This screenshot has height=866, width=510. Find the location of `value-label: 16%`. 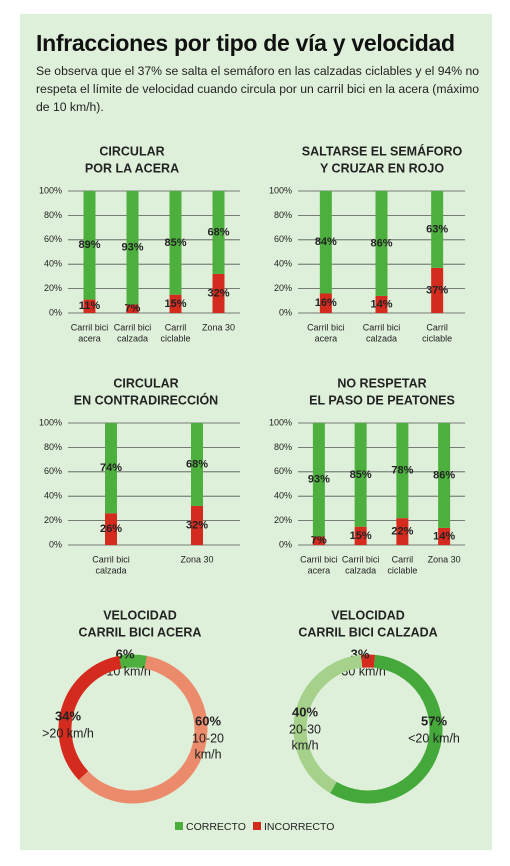

value-label: 16% is located at coordinates (326, 303).